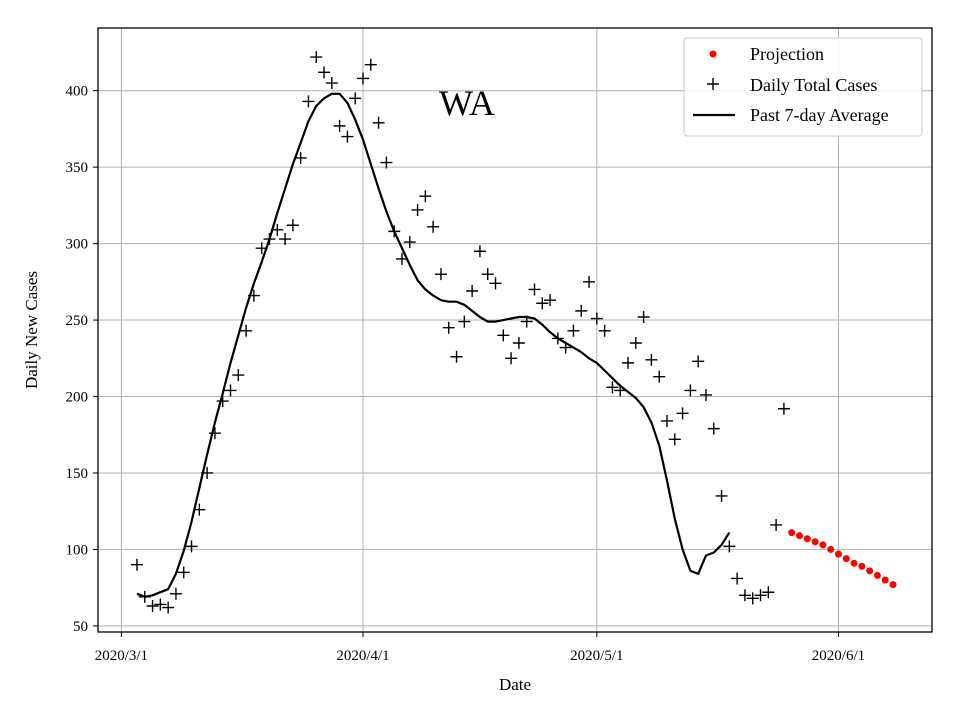 This screenshot has height=720, width=960. Describe the element at coordinates (713, 84) in the screenshot. I see `legend-plus-marker` at that location.